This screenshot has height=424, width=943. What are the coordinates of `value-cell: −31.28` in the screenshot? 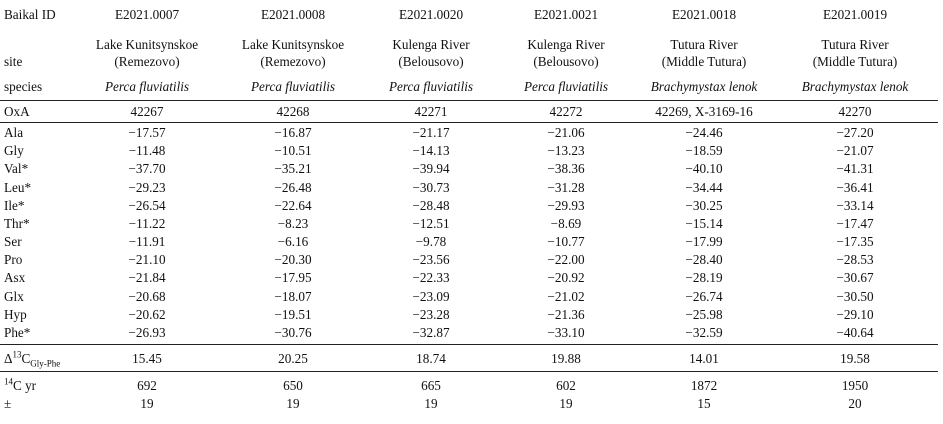 It's located at (566, 187).